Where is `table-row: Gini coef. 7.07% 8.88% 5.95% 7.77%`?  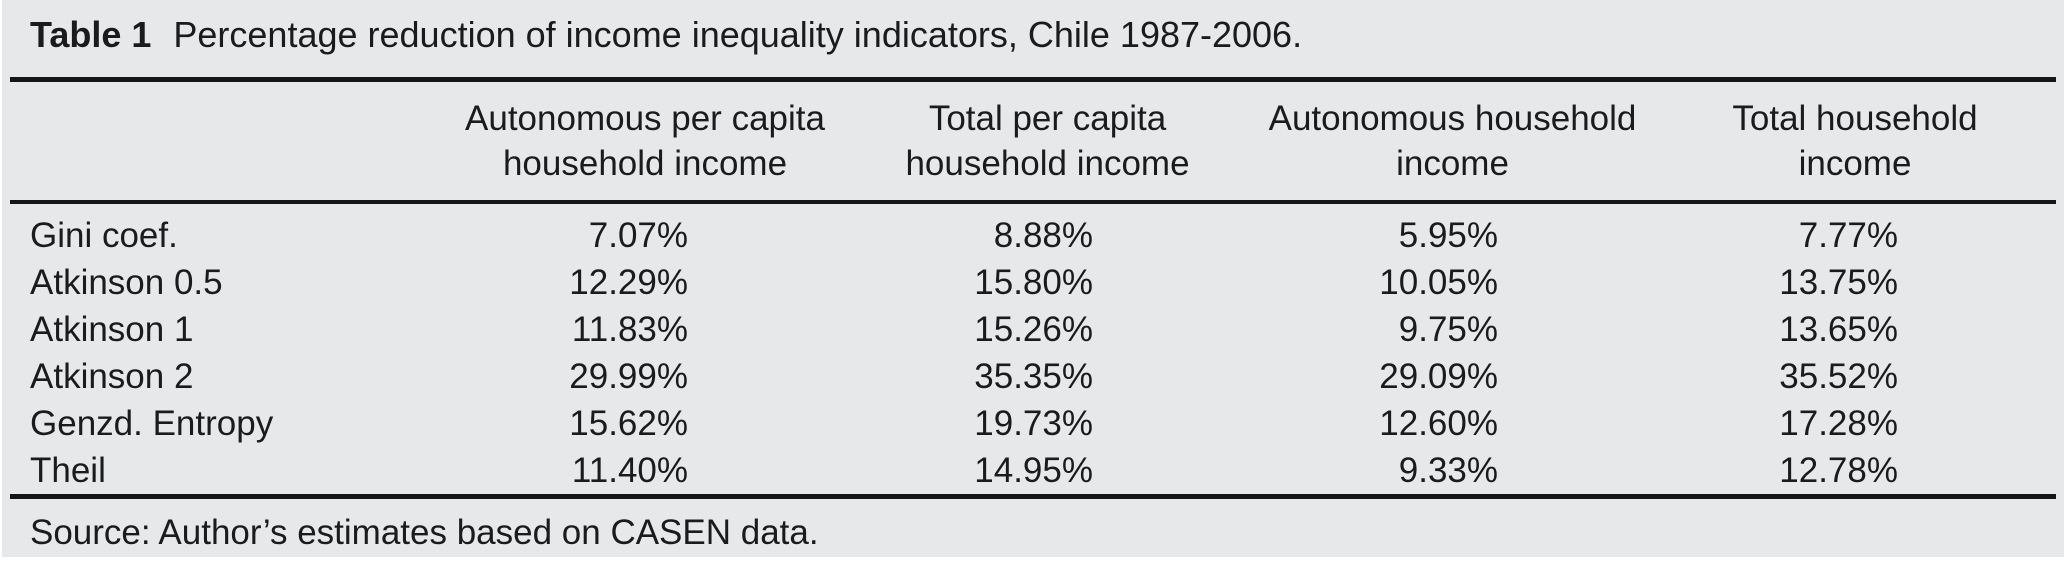 table-row: Gini coef. 7.07% 8.88% 5.95% 7.77% is located at coordinates (1033, 235).